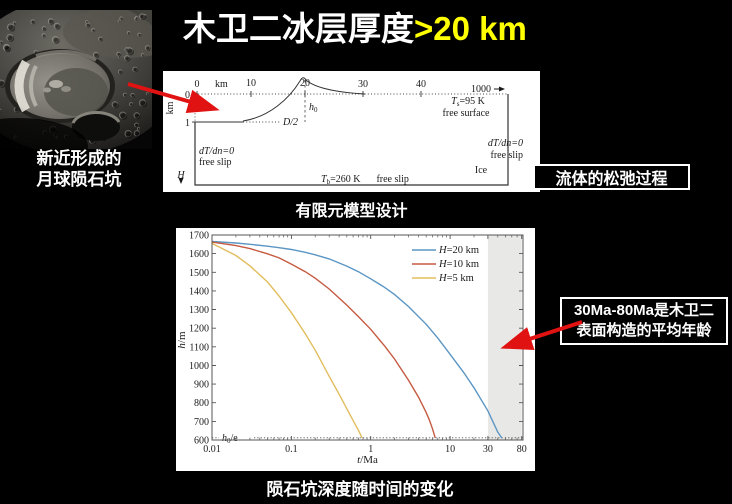  I want to click on y-tick-label: 1000, so click(199, 366).